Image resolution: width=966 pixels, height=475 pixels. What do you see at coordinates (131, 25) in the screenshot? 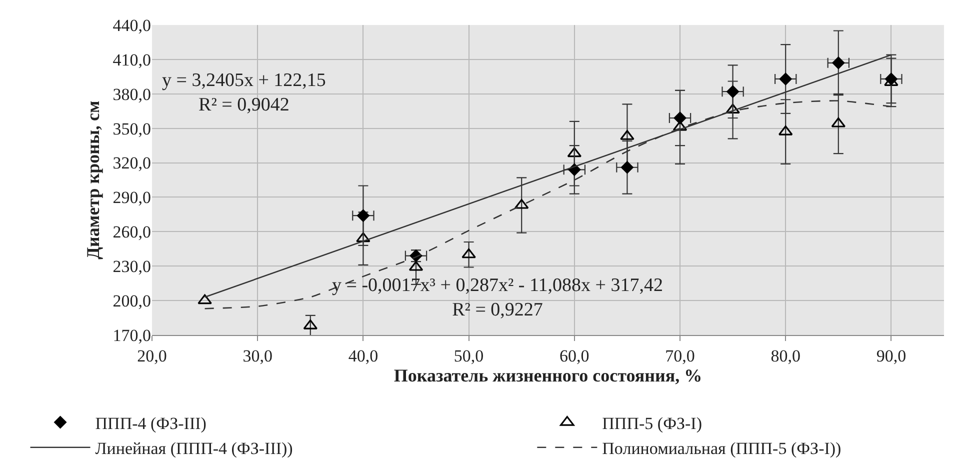
I see `y-tick-label: 440,0` at bounding box center [131, 25].